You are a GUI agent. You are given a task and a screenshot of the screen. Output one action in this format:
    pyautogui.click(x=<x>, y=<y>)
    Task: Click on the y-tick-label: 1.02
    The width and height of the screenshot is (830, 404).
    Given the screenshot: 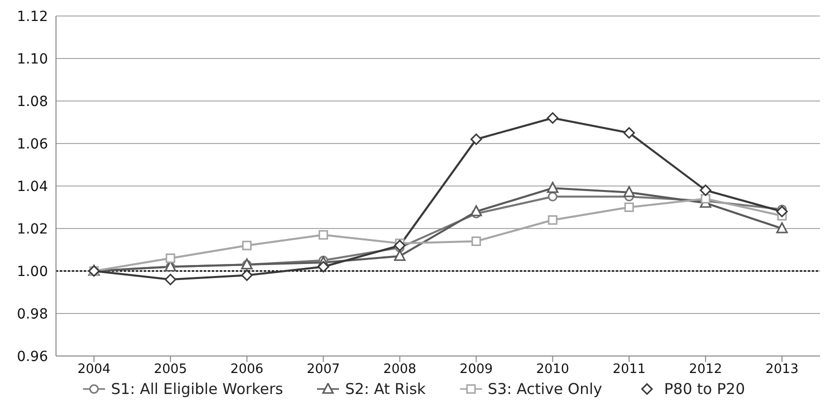 What is the action you would take?
    pyautogui.click(x=32, y=229)
    